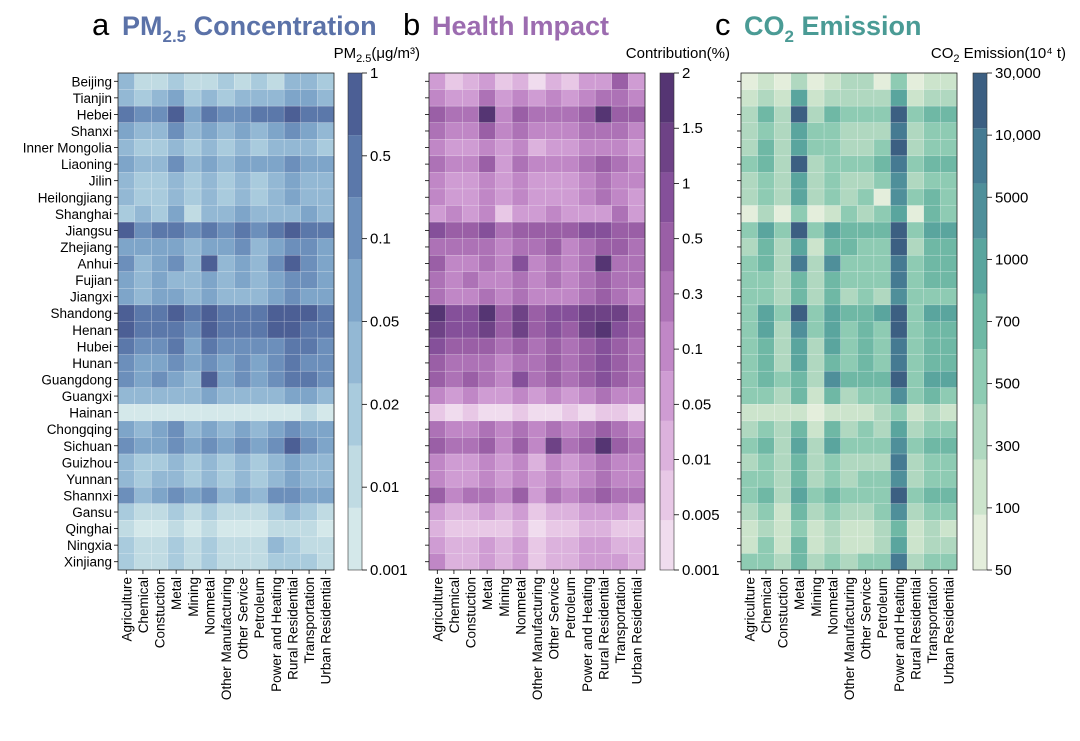  Describe the element at coordinates (276, 634) in the screenshot. I see `column-label: Power and Heating` at that location.